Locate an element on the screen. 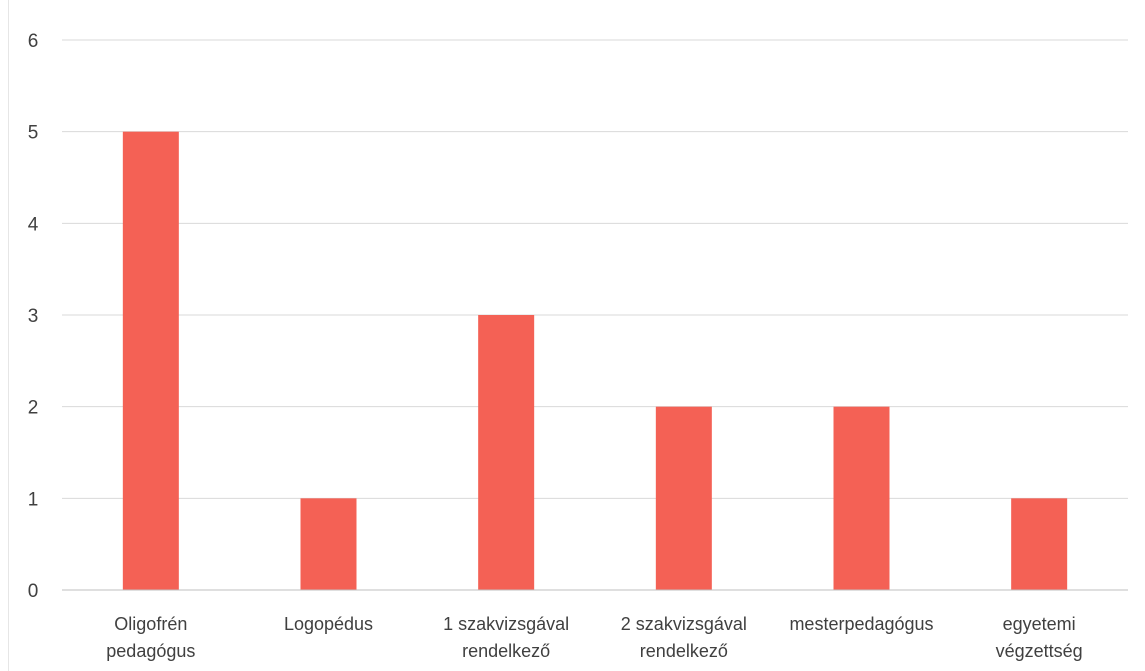 This screenshot has height=671, width=1145. x-tick-label: 2 szakvizsgával is located at coordinates (684, 624).